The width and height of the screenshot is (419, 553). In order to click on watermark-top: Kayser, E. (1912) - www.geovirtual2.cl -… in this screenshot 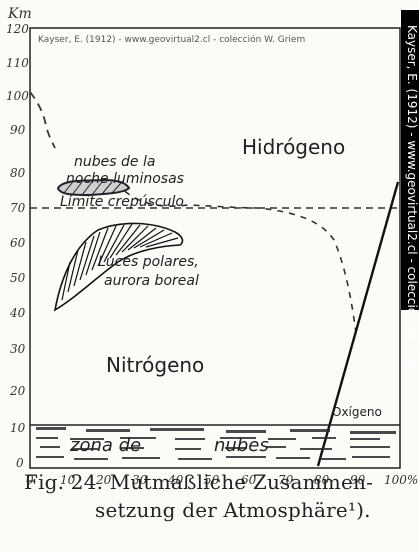, I will do `click(171, 39)`.